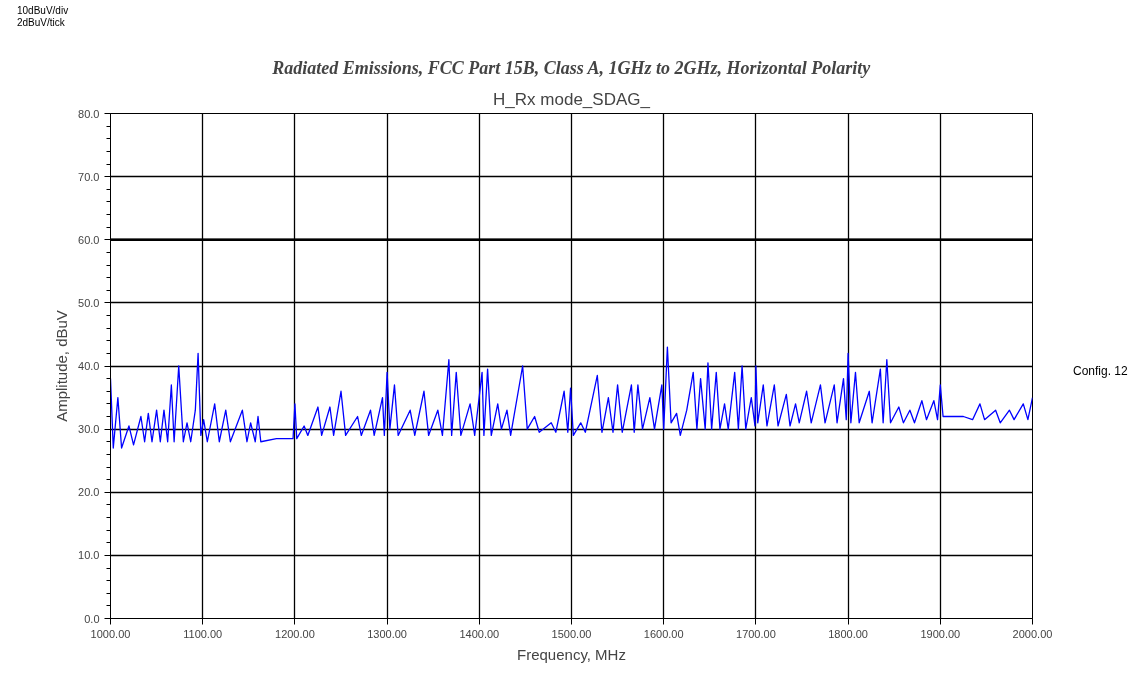 The image size is (1143, 686). What do you see at coordinates (387, 633) in the screenshot?
I see `x-tick-label: 1300.00` at bounding box center [387, 633].